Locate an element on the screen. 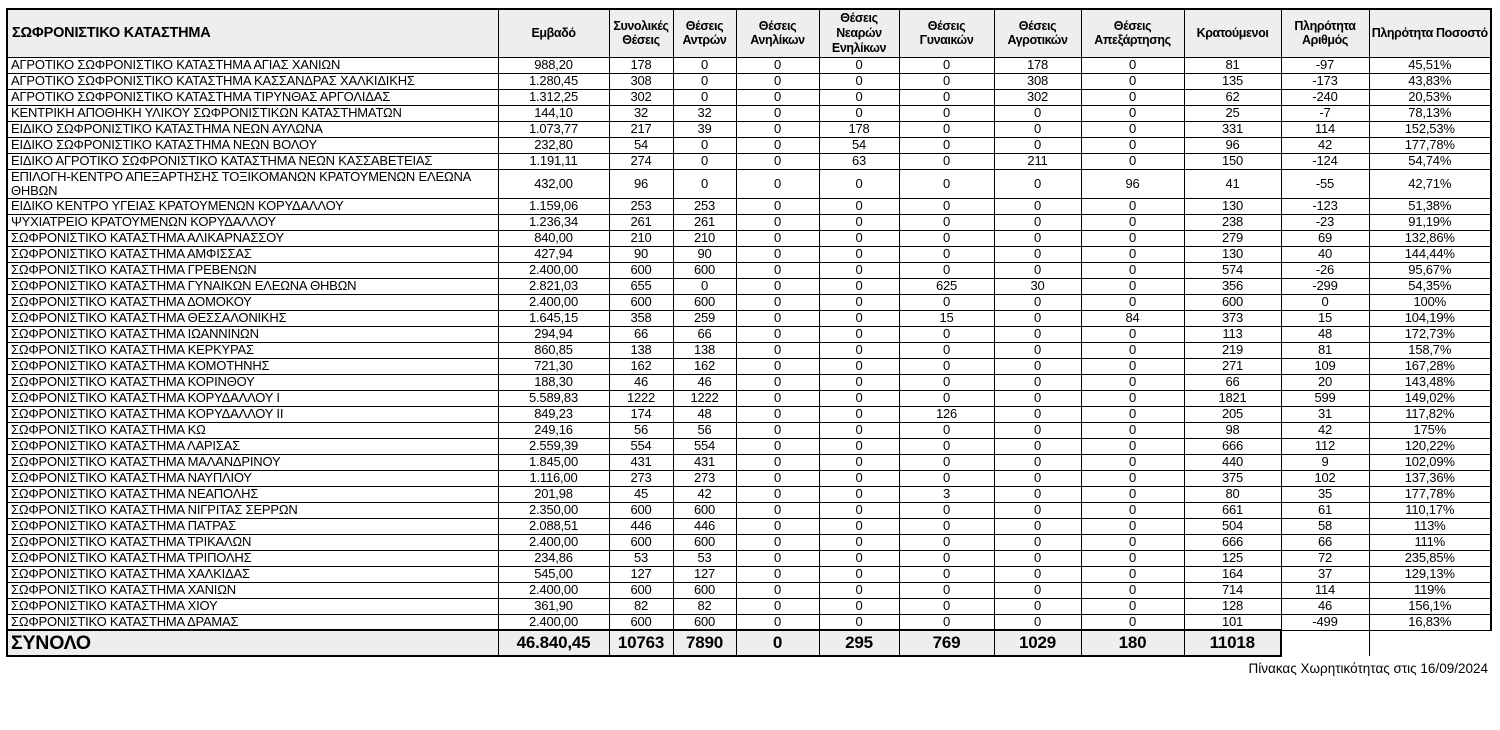 Image resolution: width=1500 pixels, height=730 pixels. value-cell: 201,98 is located at coordinates (553, 494).